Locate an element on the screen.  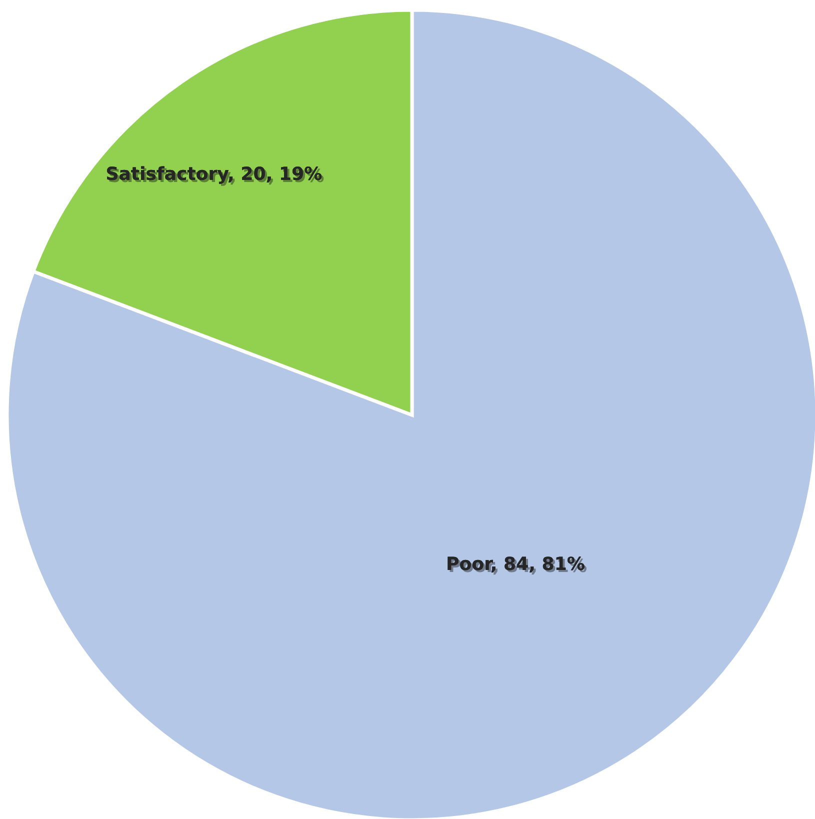
slice-label: Satisfactory, 20, 19% is located at coordinates (215, 176).